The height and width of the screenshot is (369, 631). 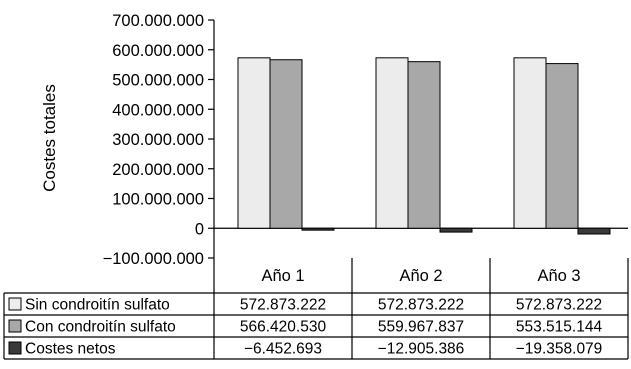 I want to click on data-label: −19.358.079, so click(x=559, y=349).